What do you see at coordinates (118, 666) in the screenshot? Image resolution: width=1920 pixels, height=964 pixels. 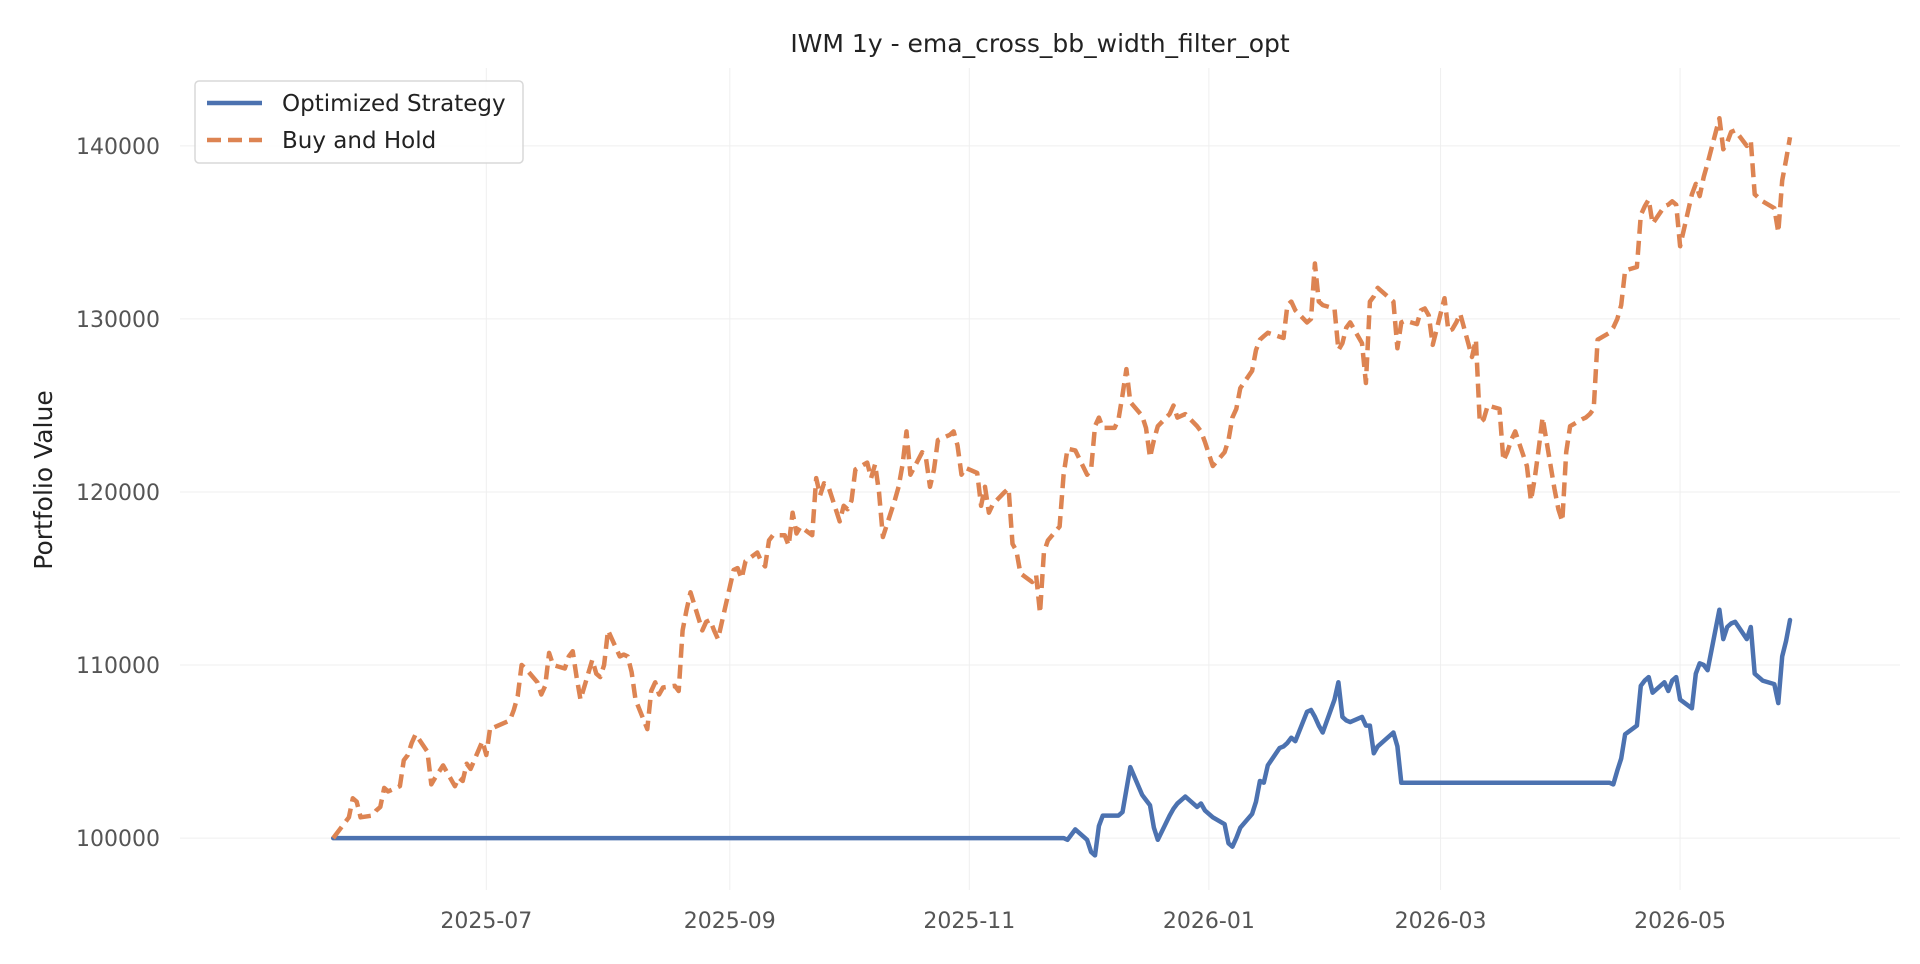 I see `y-tick-label: 110000` at bounding box center [118, 666].